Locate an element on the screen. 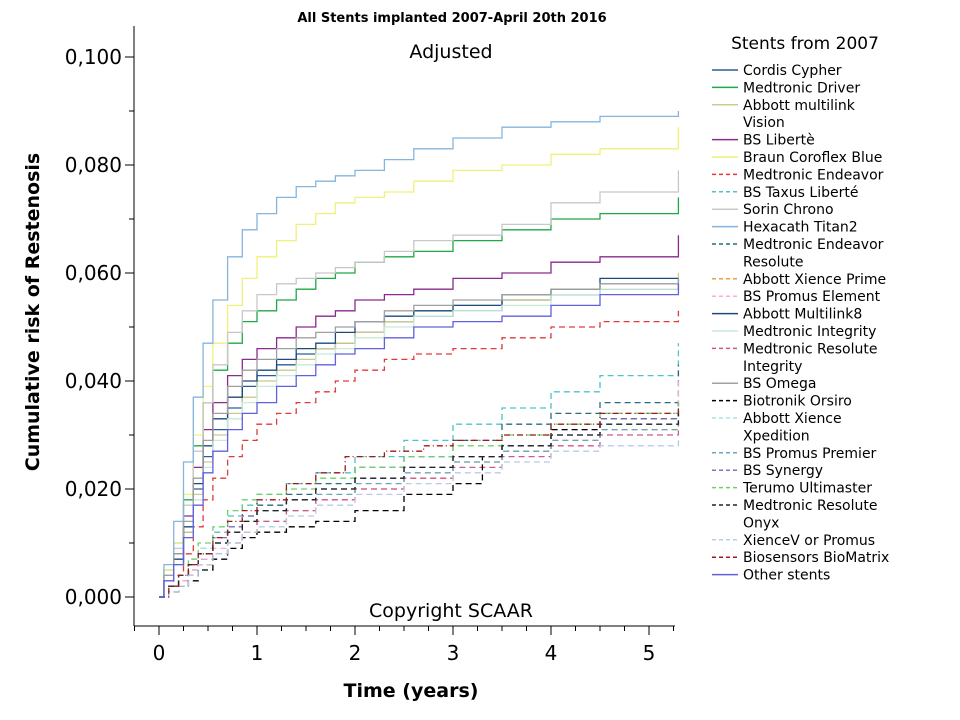  legend-label: BS Omega is located at coordinates (779, 384).